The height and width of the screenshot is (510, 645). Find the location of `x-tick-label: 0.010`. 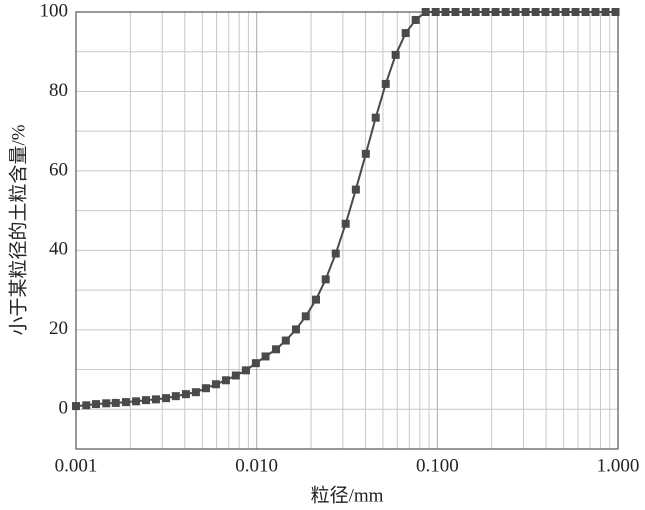

x-tick-label: 0.010 is located at coordinates (256, 465).